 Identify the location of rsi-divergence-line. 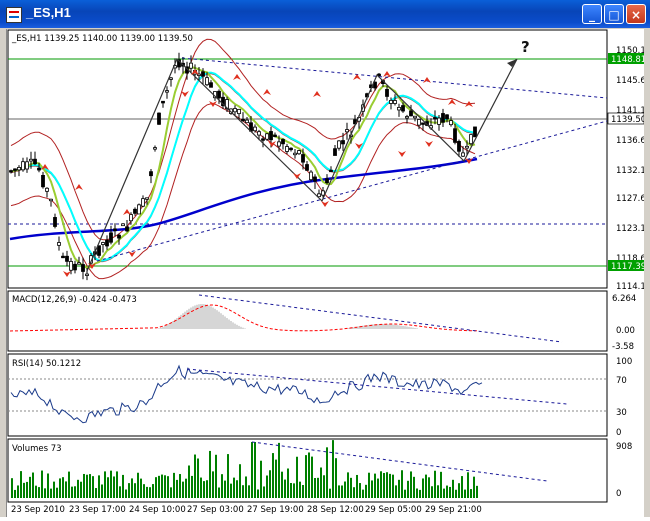
(377, 386).